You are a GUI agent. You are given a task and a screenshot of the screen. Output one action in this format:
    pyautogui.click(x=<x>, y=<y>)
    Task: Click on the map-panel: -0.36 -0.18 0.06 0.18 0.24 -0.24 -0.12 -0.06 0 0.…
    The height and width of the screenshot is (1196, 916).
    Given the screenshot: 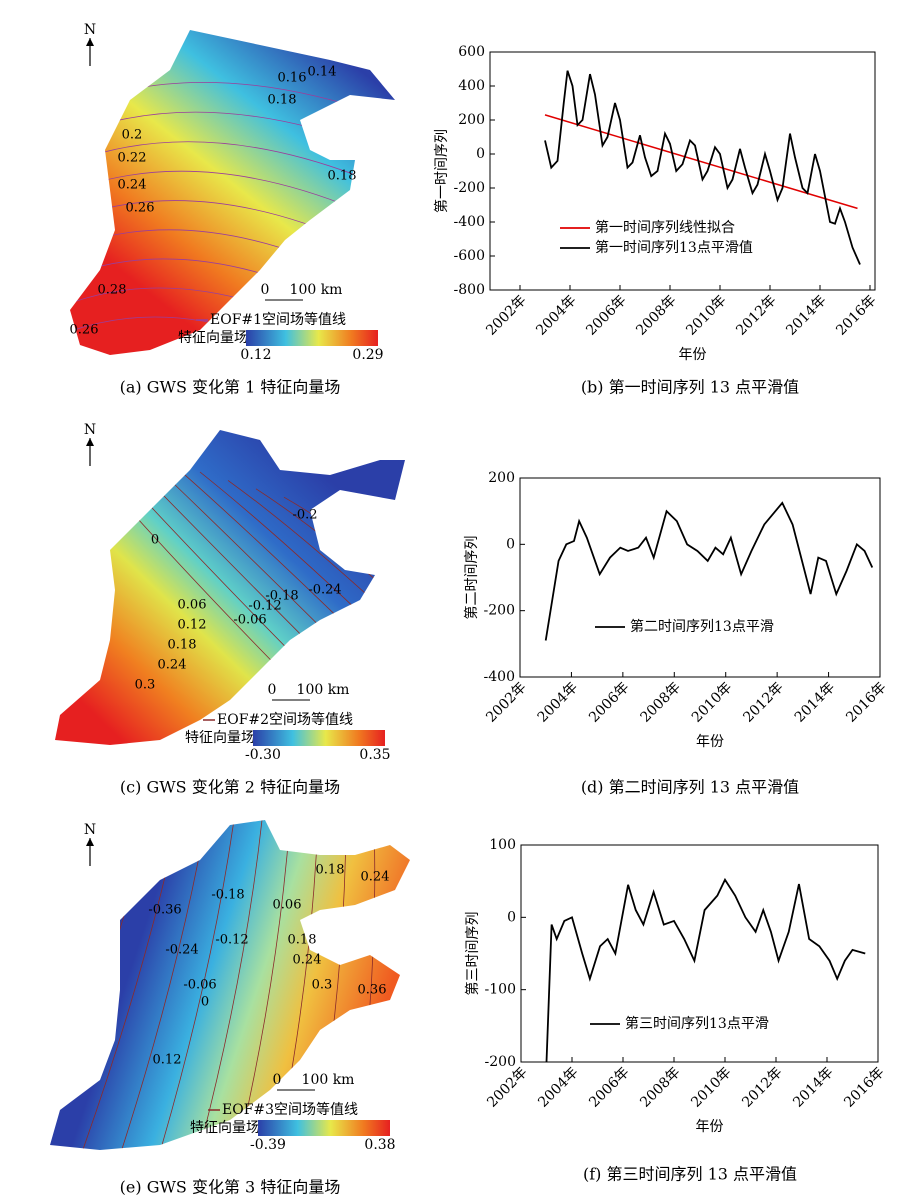 What is the action you would take?
    pyautogui.click(x=230, y=1008)
    